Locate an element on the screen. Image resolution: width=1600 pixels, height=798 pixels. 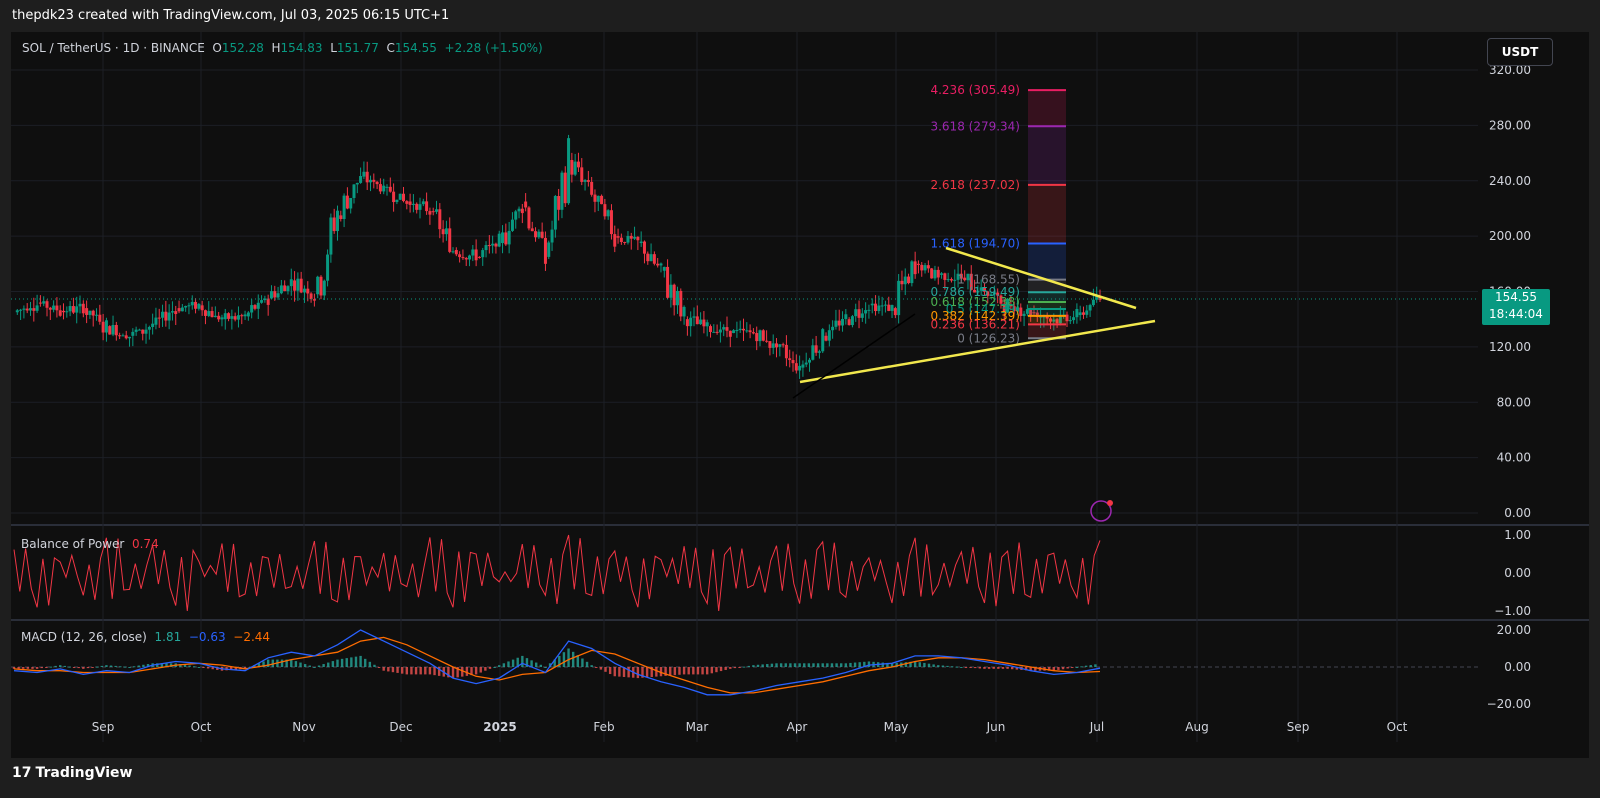
fib-level-label: 0.382 (142.39) is located at coordinates (975, 316).